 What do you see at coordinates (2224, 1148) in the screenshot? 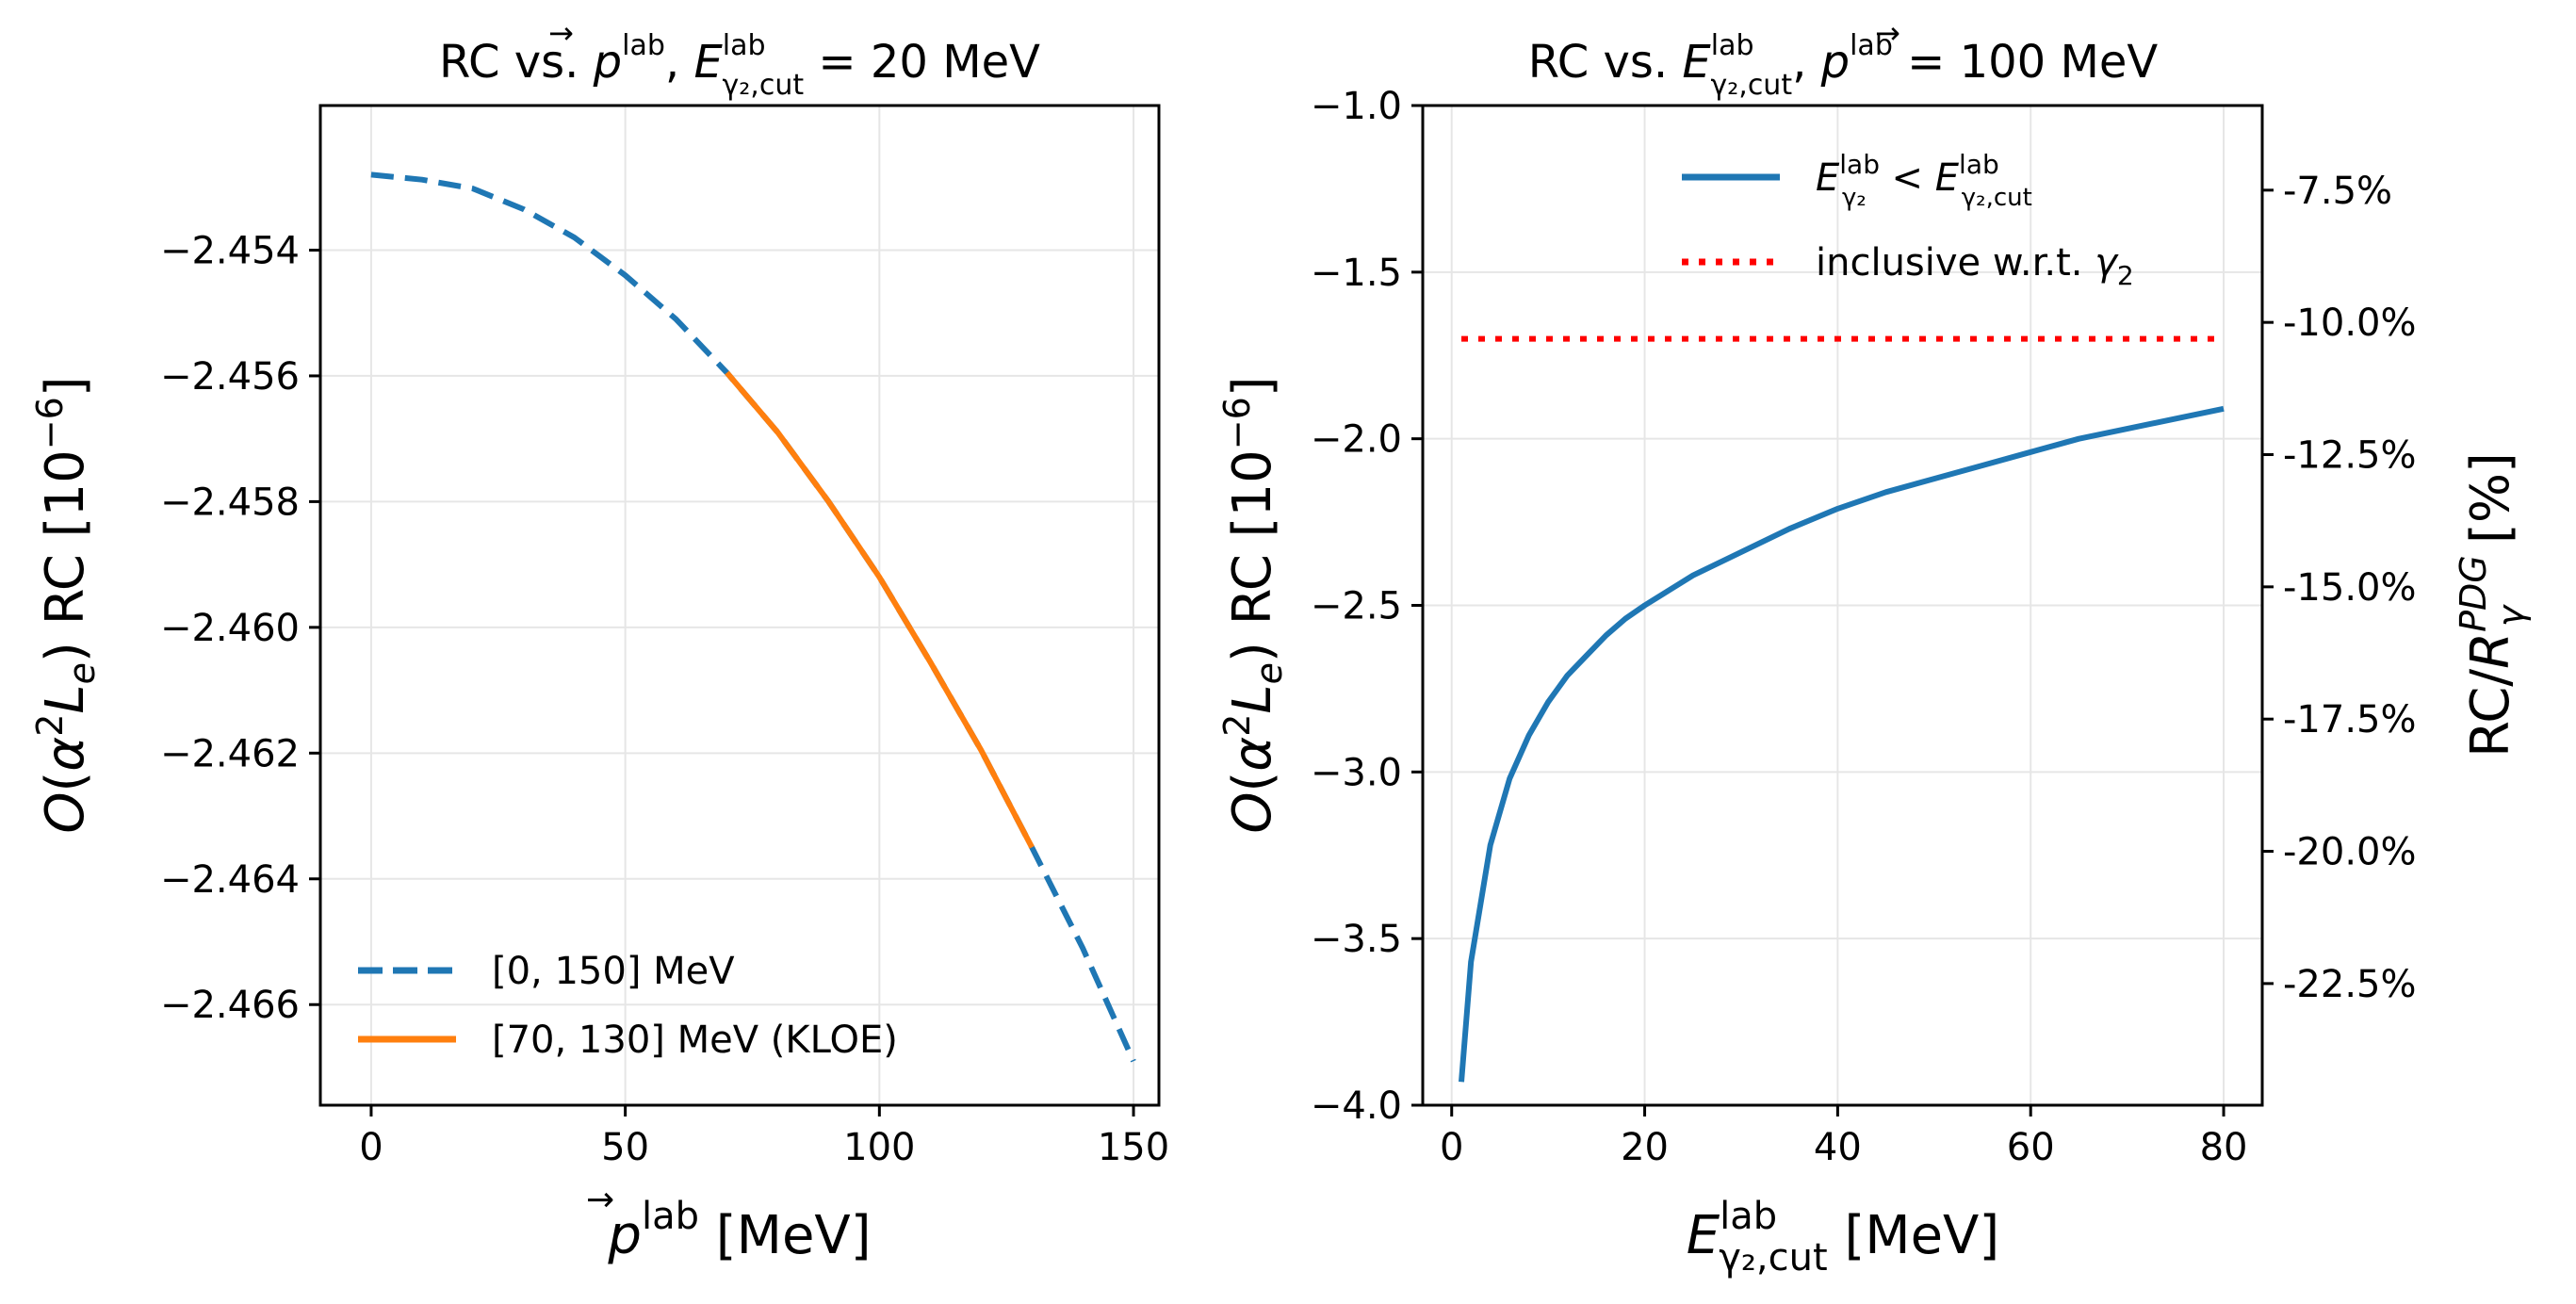
I see `x-tick-label: 80` at bounding box center [2224, 1148].